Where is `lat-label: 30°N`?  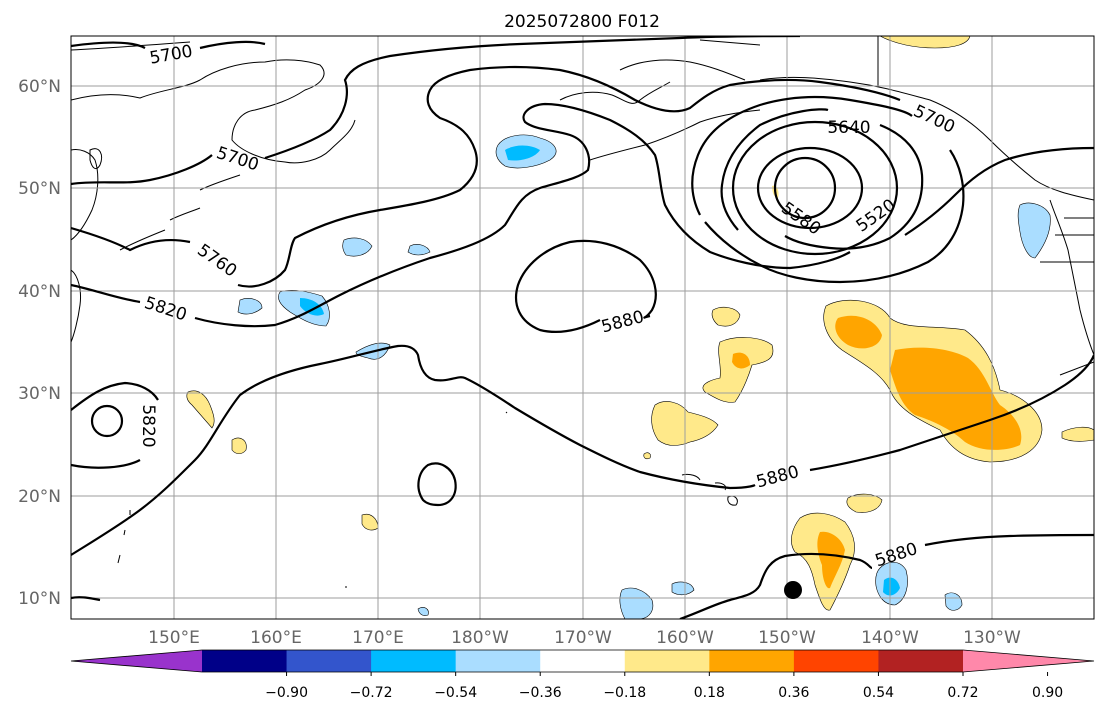 lat-label: 30°N is located at coordinates (39, 394).